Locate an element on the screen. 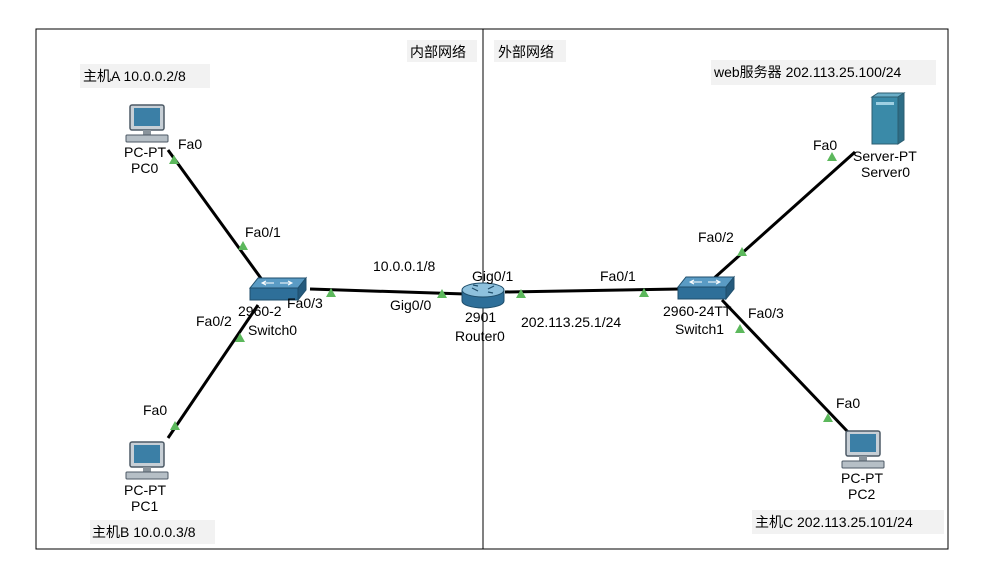 This screenshot has width=1007, height=588. port-label-router0-gig0-0: Gig0/0 is located at coordinates (410, 305).